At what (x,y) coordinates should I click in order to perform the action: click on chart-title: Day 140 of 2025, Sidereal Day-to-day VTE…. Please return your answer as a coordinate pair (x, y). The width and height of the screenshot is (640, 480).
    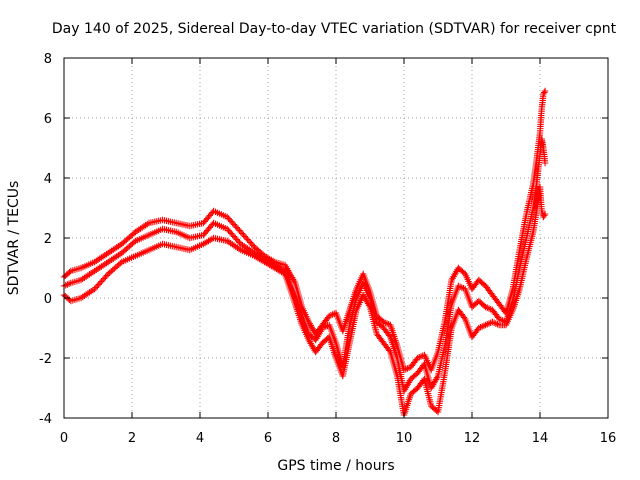
    Looking at the image, I should click on (334, 29).